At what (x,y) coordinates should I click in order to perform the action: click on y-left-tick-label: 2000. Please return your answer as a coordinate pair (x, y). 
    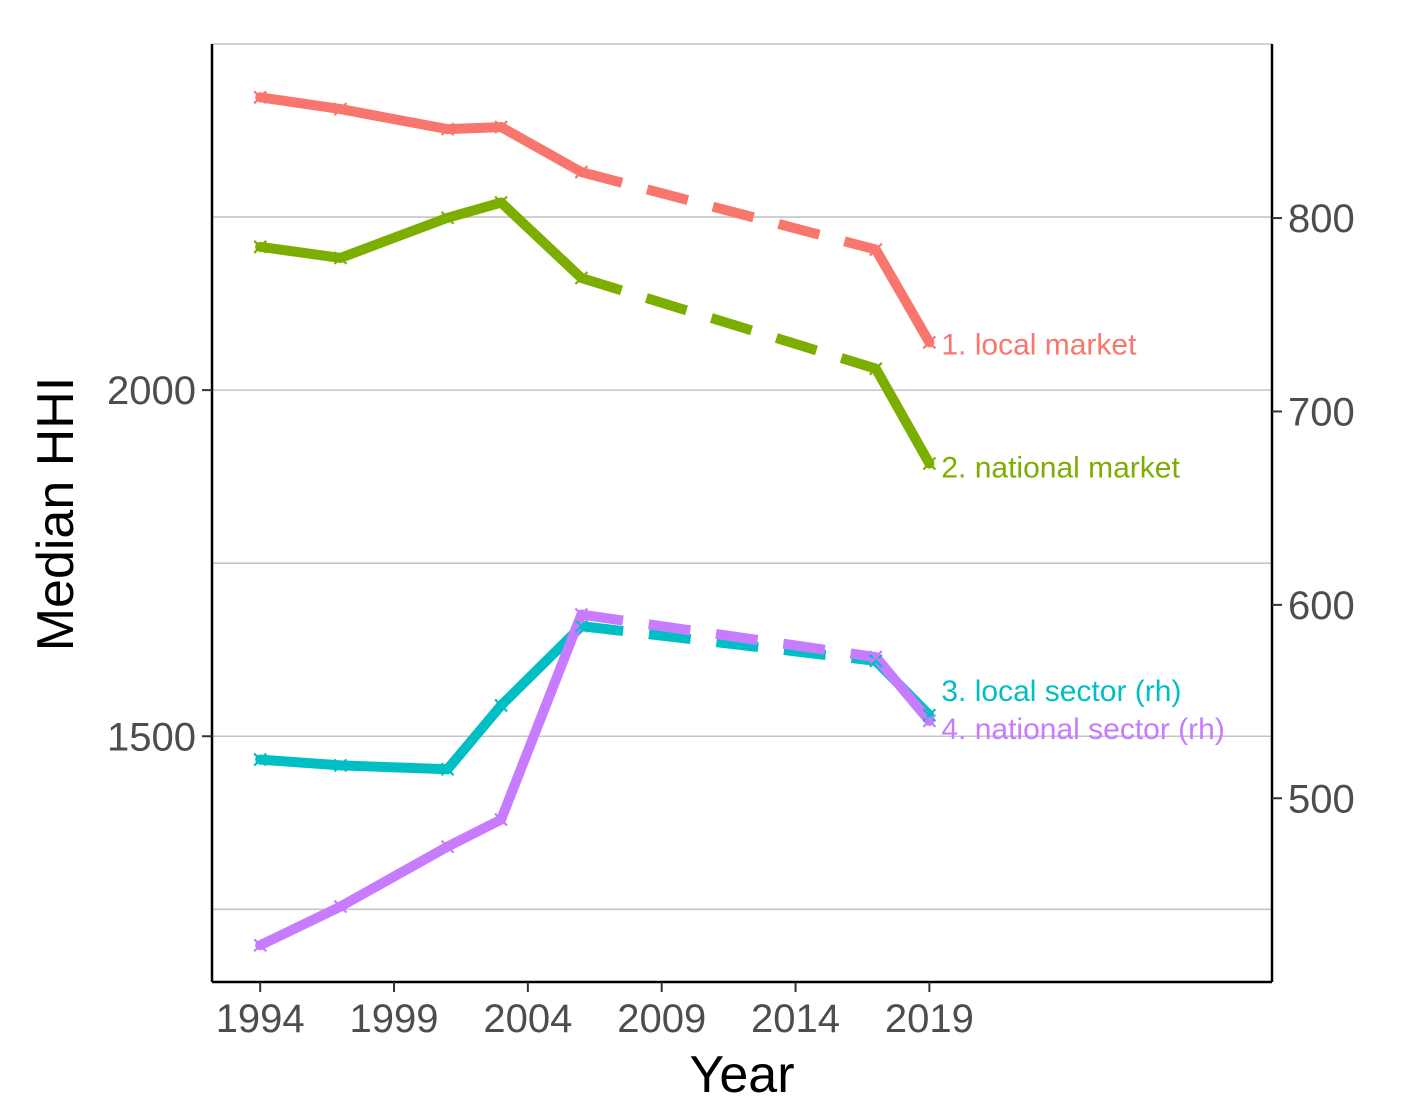
    Looking at the image, I should click on (151, 391).